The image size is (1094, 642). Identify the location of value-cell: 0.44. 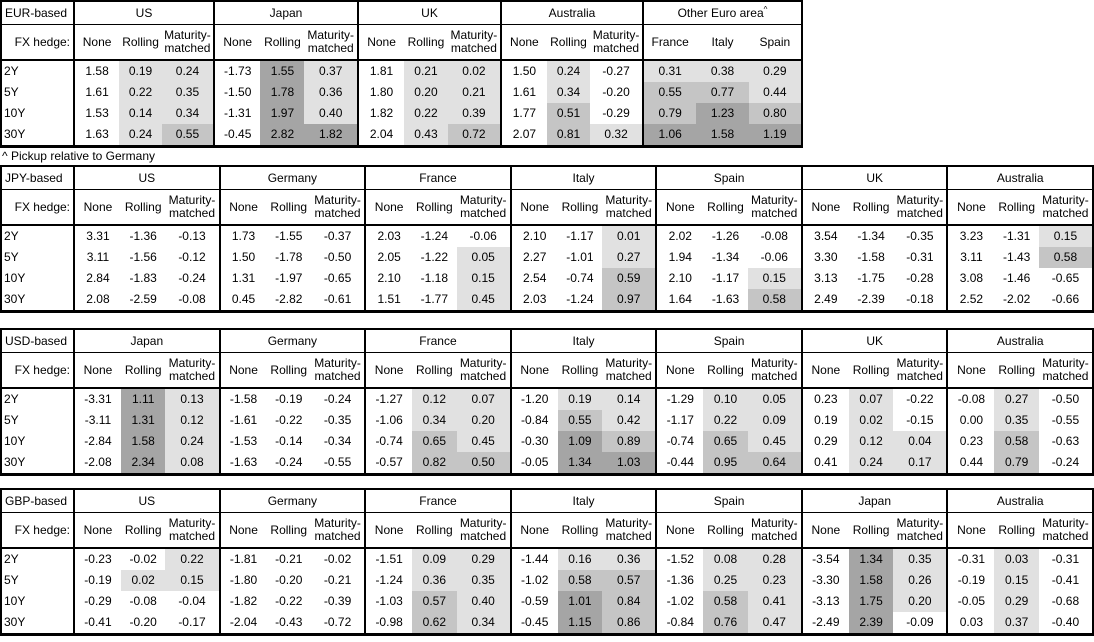
(971, 462).